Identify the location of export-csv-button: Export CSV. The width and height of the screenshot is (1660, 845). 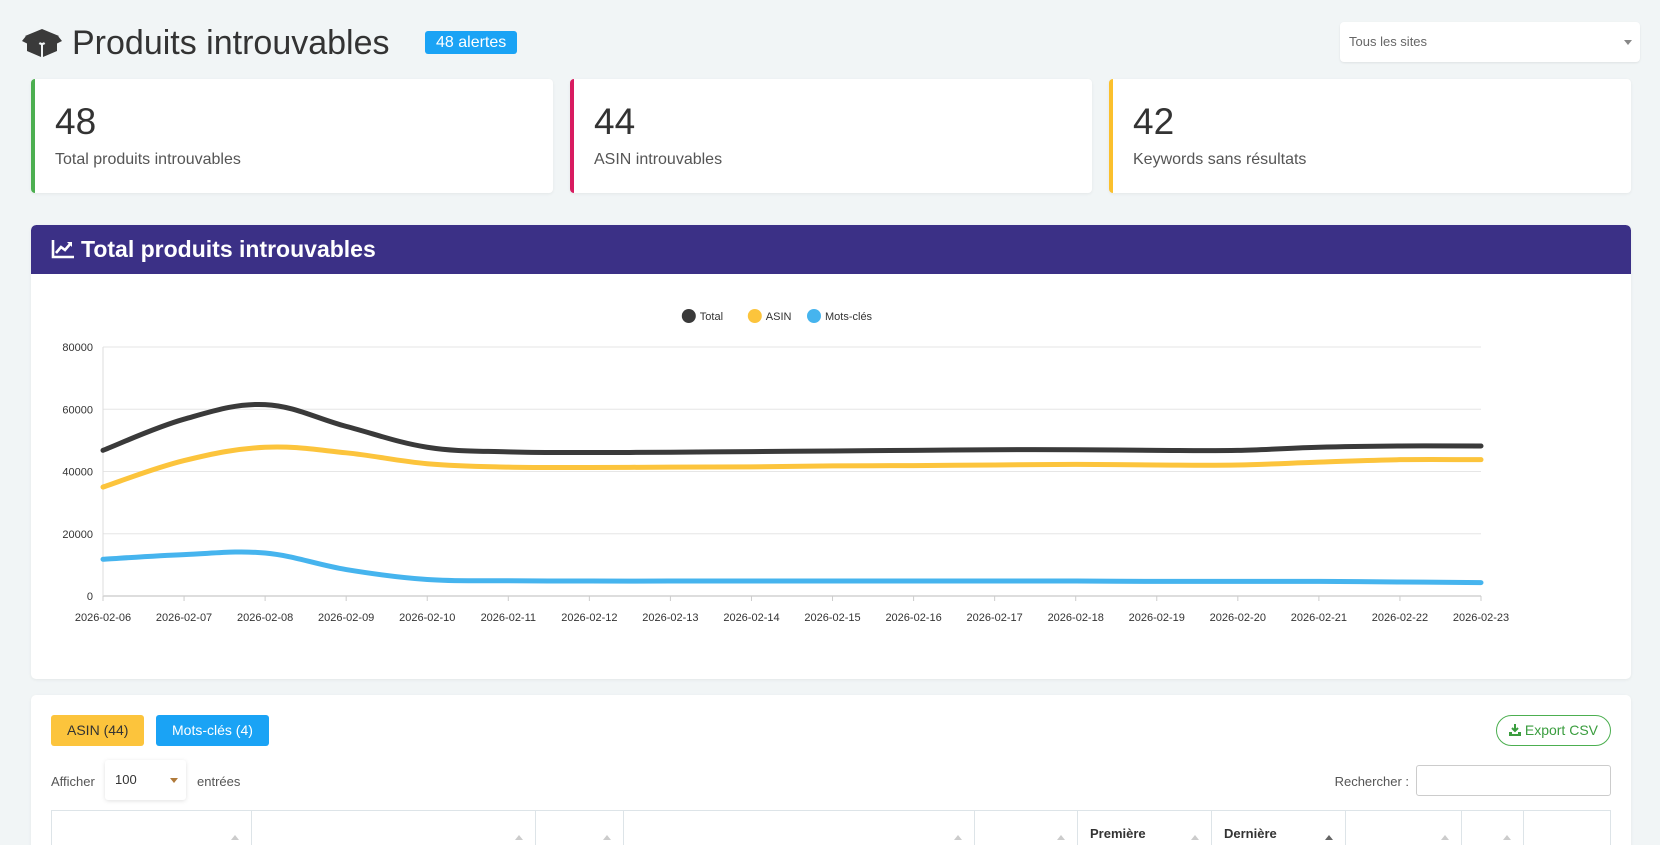
(1553, 730).